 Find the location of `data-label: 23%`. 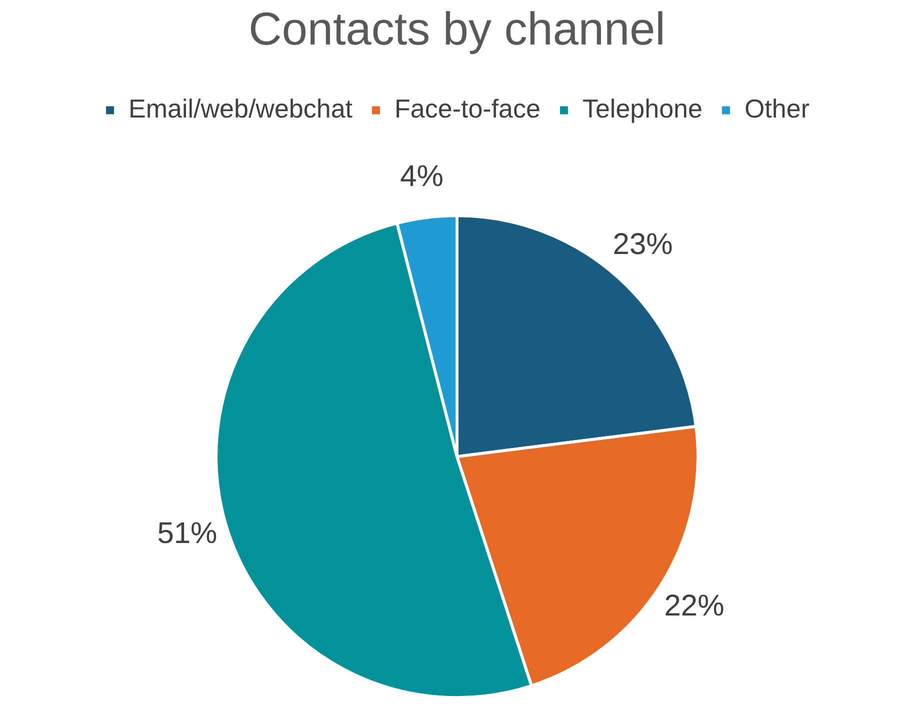

data-label: 23% is located at coordinates (642, 245).